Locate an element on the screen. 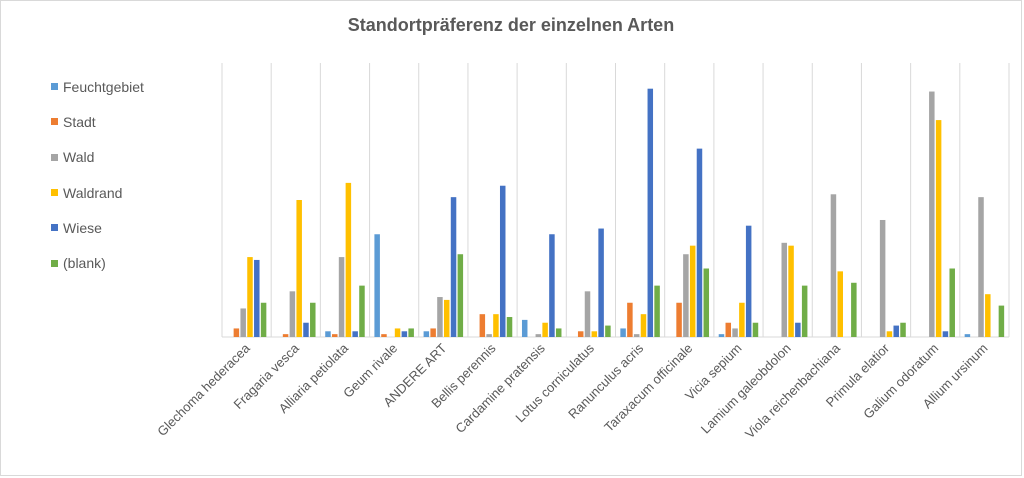 This screenshot has height=478, width=1024. x-tick-label: Taraxacum officinale is located at coordinates (648, 388).